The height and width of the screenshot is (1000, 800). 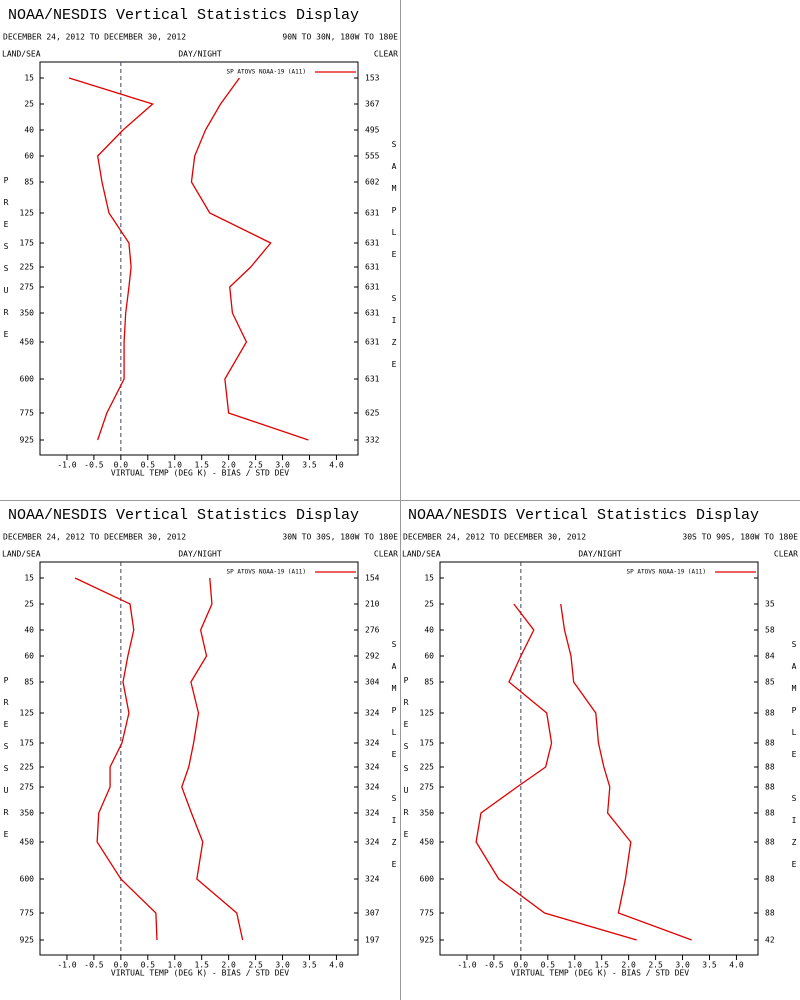 What do you see at coordinates (494, 537) in the screenshot?
I see `date-range: DECEMBER 24, 2012 TO DECEMBER 30, 2012` at bounding box center [494, 537].